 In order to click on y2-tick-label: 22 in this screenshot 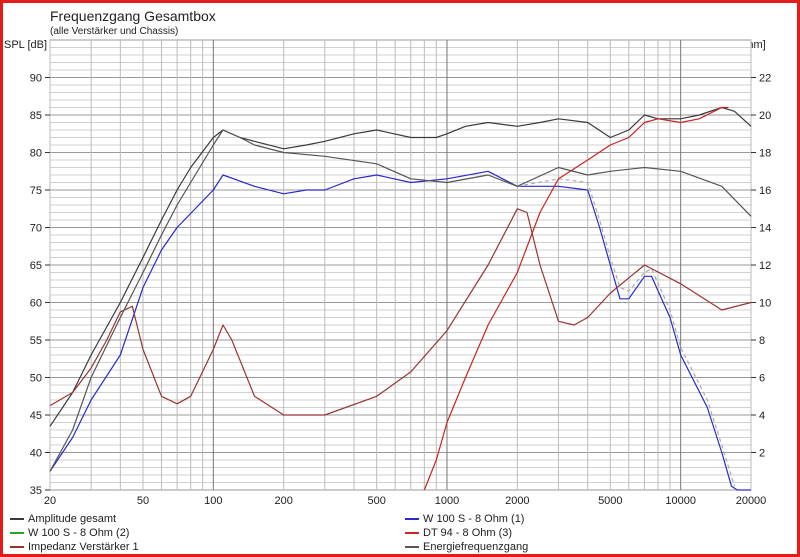, I will do `click(765, 79)`.